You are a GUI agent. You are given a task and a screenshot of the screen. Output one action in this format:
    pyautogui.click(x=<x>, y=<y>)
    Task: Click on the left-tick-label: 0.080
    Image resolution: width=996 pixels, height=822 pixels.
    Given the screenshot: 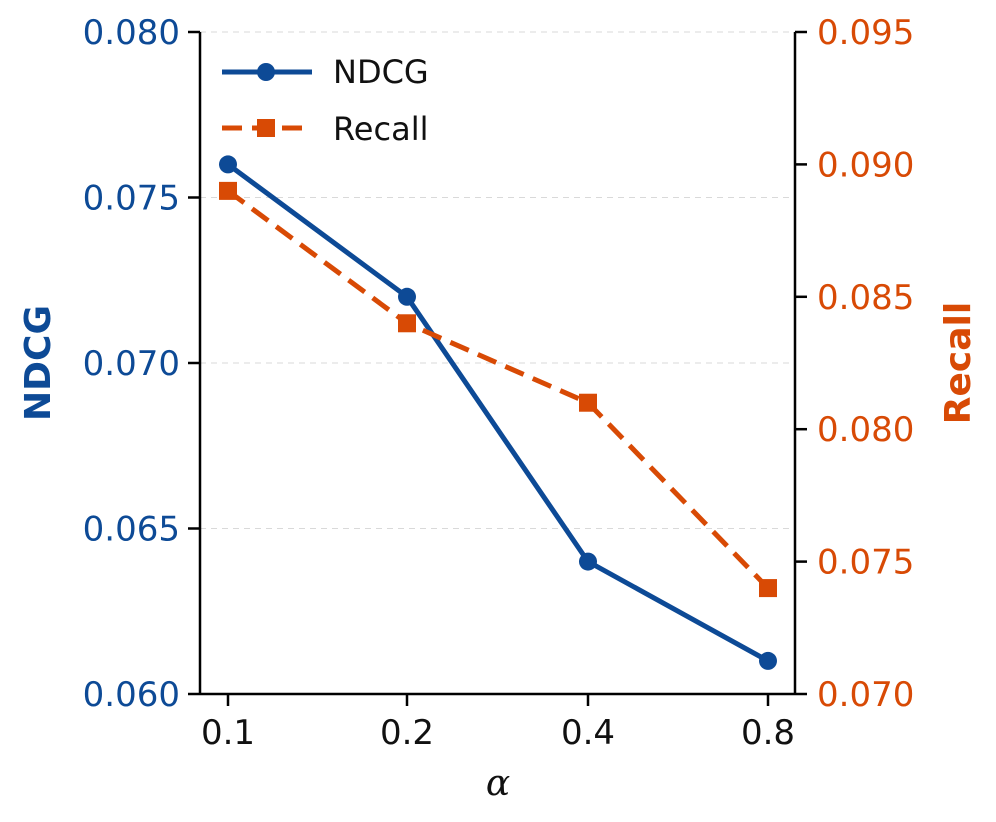 What is the action you would take?
    pyautogui.click(x=131, y=33)
    